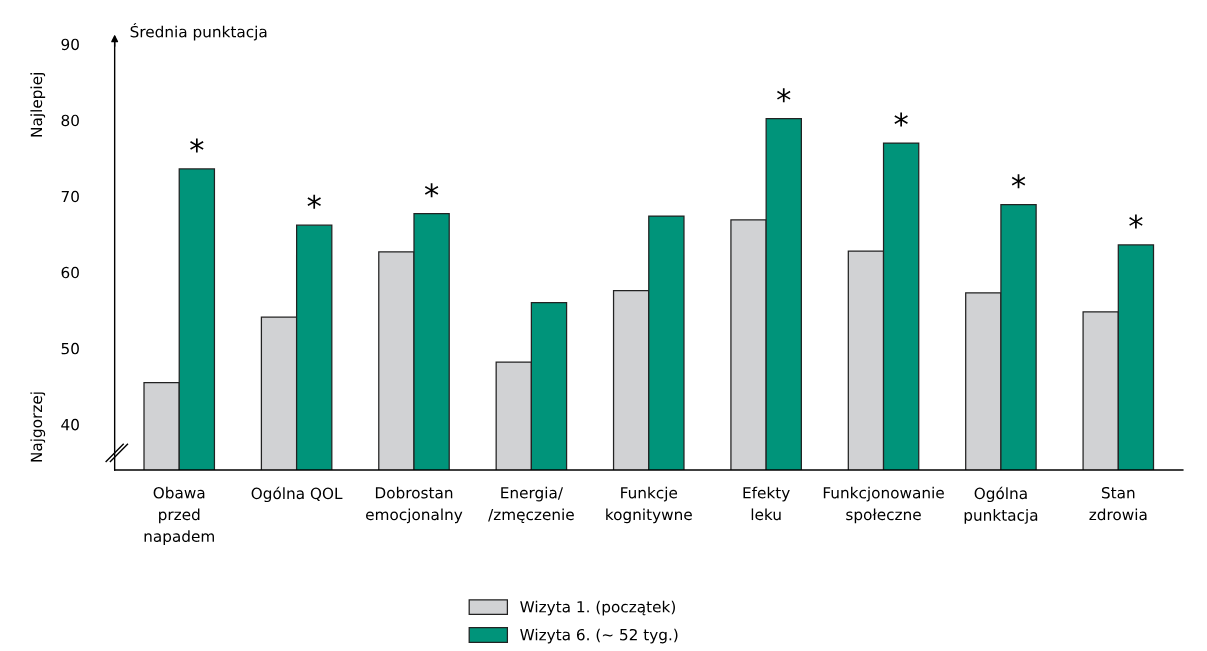 The width and height of the screenshot is (1207, 651). What do you see at coordinates (70, 120) in the screenshot?
I see `y-tick-label: 80` at bounding box center [70, 120].